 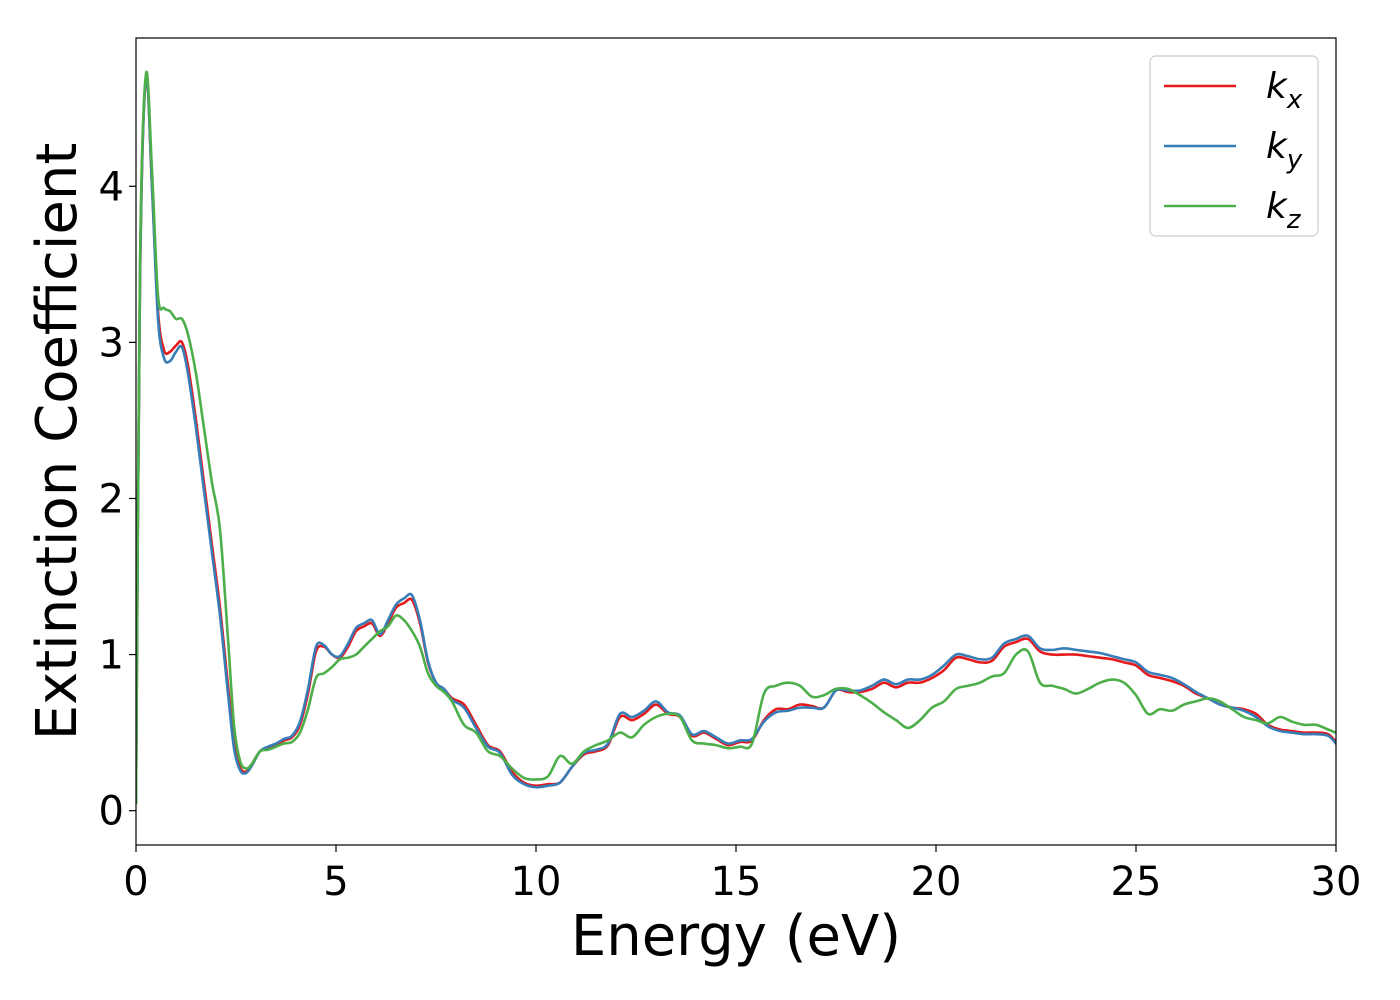 I want to click on y-tick-label: 4, so click(x=111, y=187).